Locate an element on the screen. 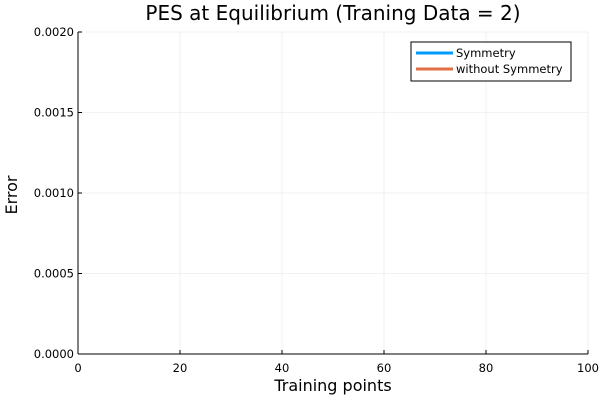 The width and height of the screenshot is (600, 400). y-axis-ticks: 0.0000 0.0005 0.0010 0.0015 0.0020 is located at coordinates (58, 193).